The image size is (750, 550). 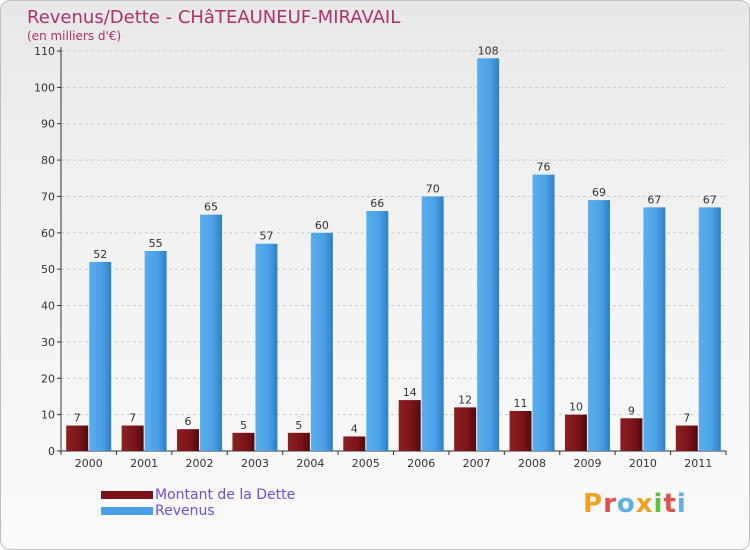 I want to click on data-label-dette: 10, so click(x=576, y=407).